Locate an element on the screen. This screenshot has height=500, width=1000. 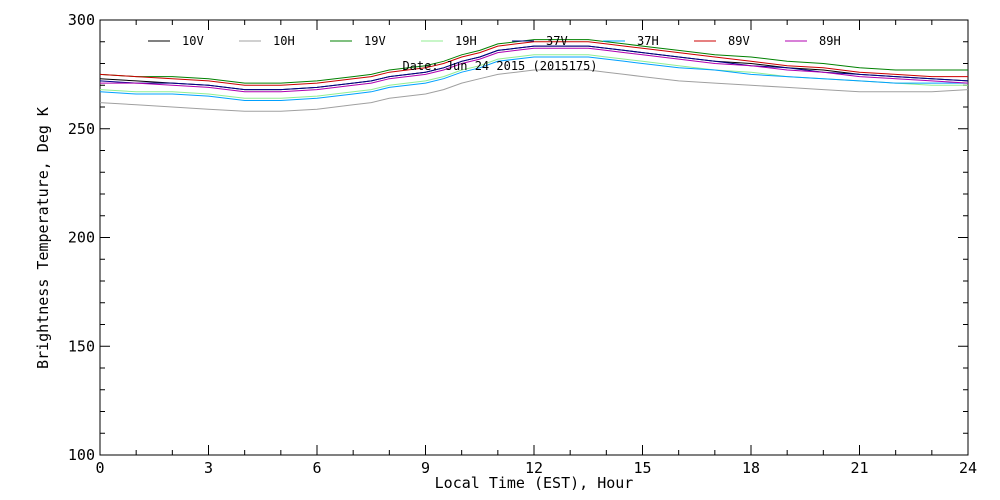
date-label: Date: Jun 24 2015 (2015175) is located at coordinates (499, 66).